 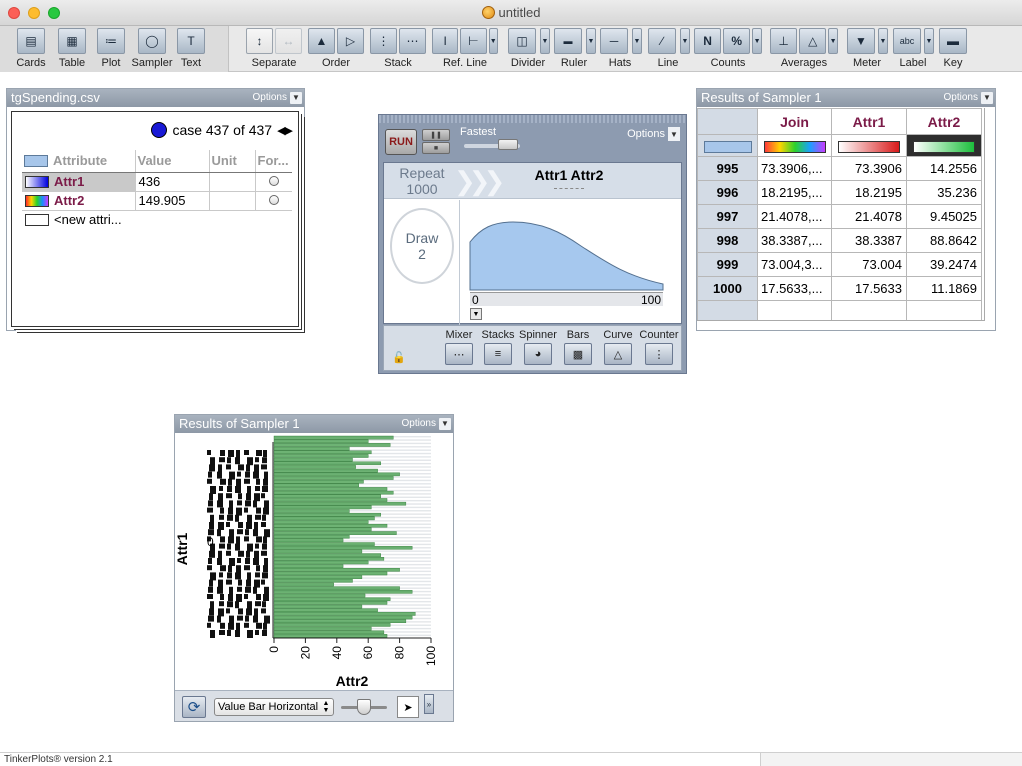 What do you see at coordinates (944, 168) in the screenshot?
I see `attr2-cell: 14.2556` at bounding box center [944, 168].